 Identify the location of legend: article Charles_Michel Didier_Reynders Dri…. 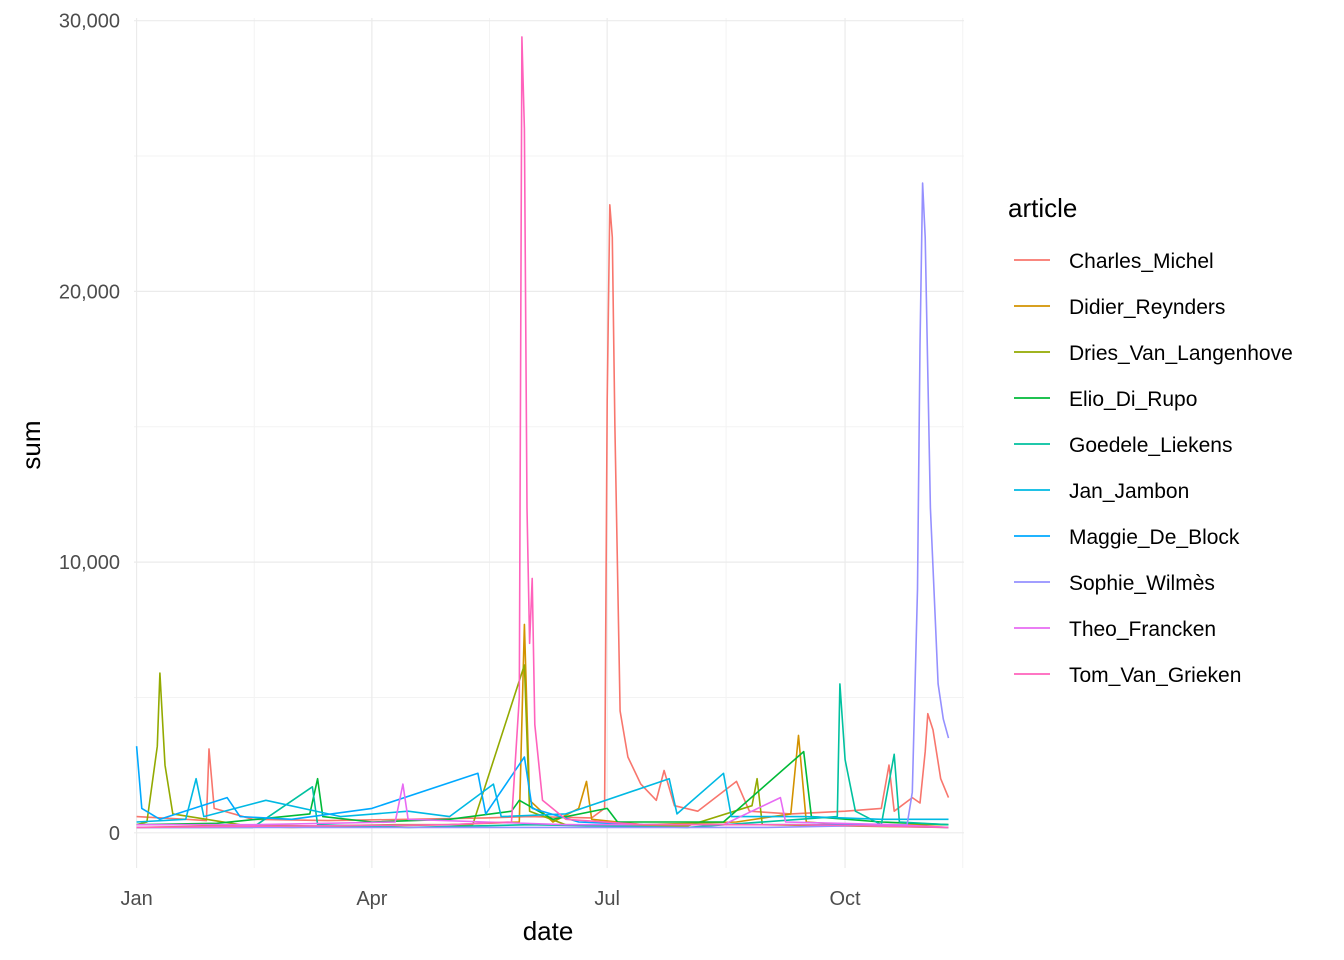
(1150, 440).